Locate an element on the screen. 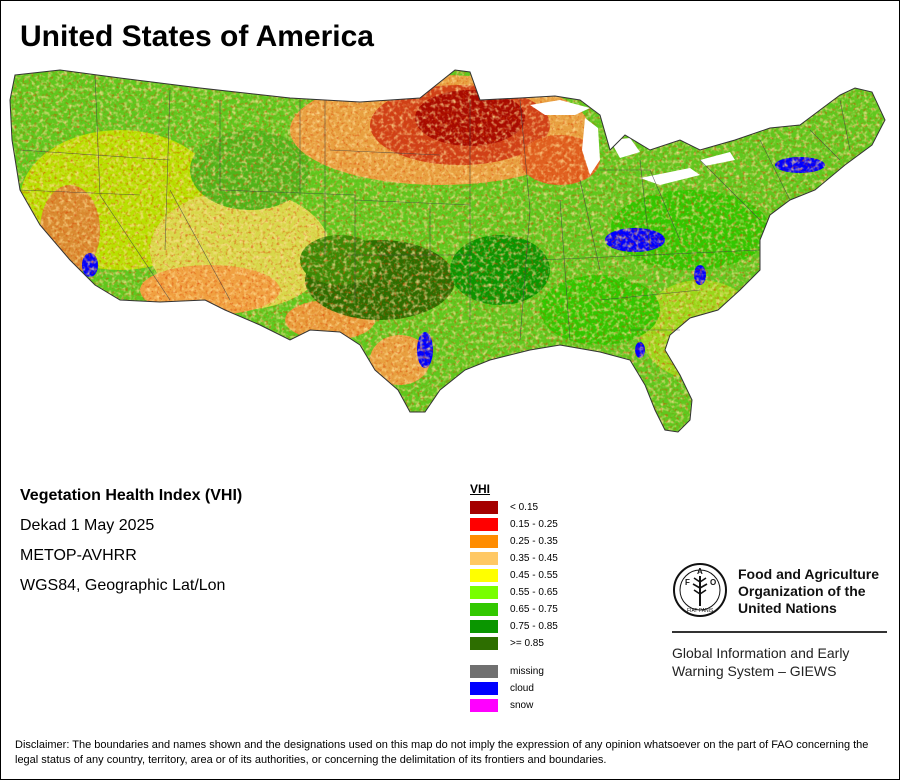 This screenshot has width=900, height=780. giews-line: Global Information and Early is located at coordinates (761, 653).